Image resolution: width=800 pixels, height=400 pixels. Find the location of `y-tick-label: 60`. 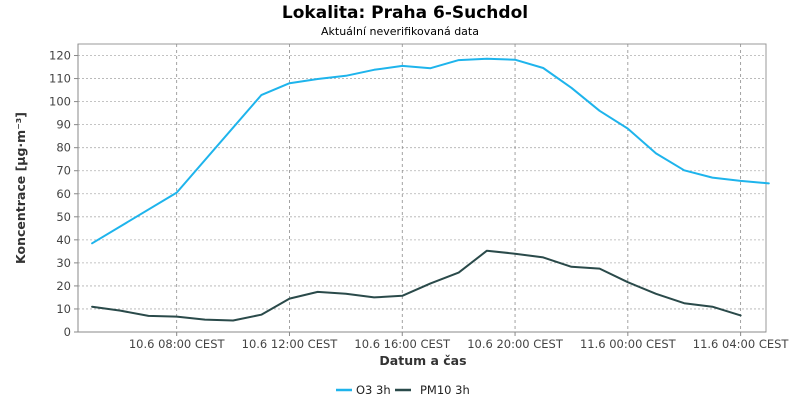

y-tick-label: 60 is located at coordinates (63, 194).